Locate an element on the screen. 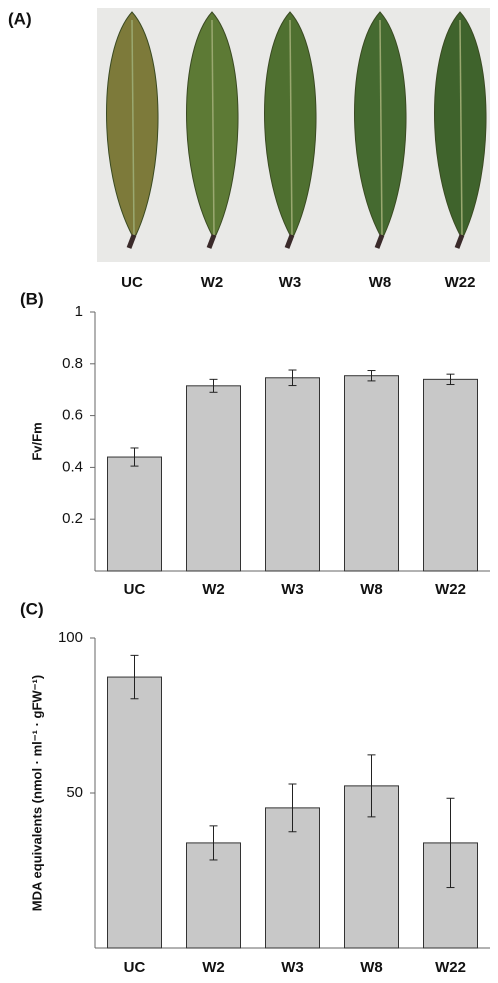 The image size is (498, 983). leaf-label: UC is located at coordinates (132, 282).